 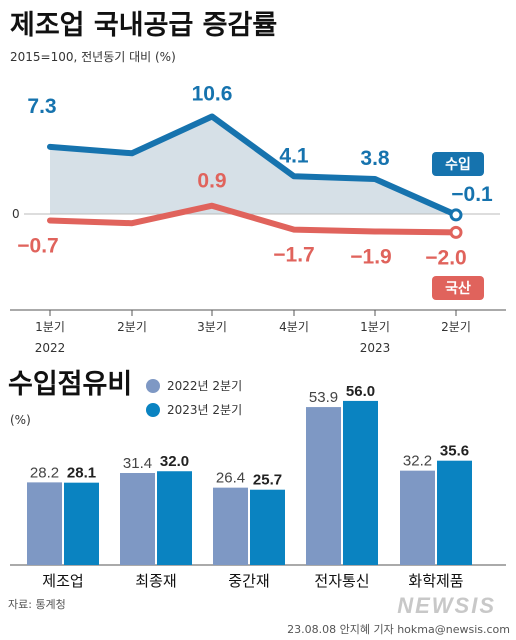 I want to click on import-series-line, so click(x=253, y=165).